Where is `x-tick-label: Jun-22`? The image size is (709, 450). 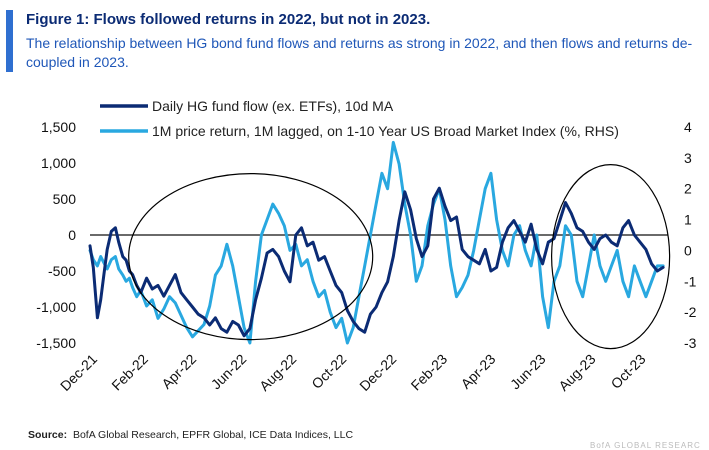 x-tick-label: Jun-22 is located at coordinates (229, 372).